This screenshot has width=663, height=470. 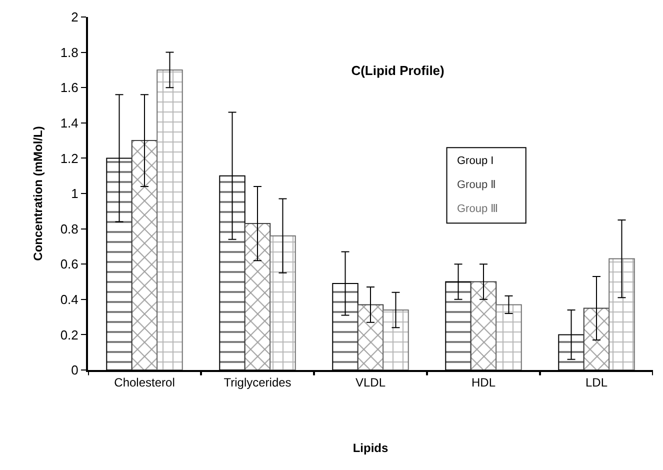 I want to click on x-tick-label: VLDL, so click(x=370, y=382).